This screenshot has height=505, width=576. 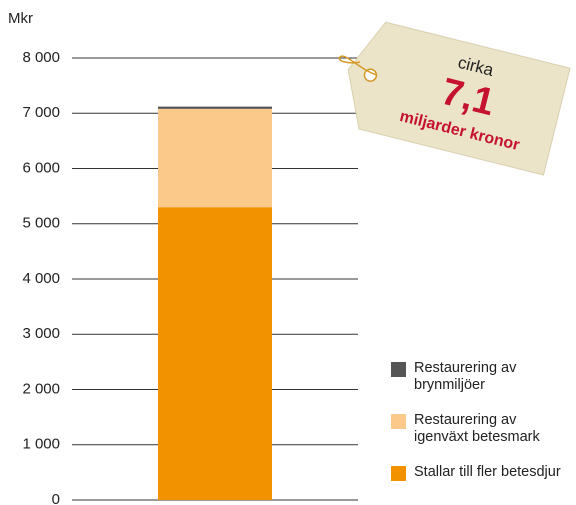 I want to click on y-tick-label: 3 000, so click(x=41, y=333).